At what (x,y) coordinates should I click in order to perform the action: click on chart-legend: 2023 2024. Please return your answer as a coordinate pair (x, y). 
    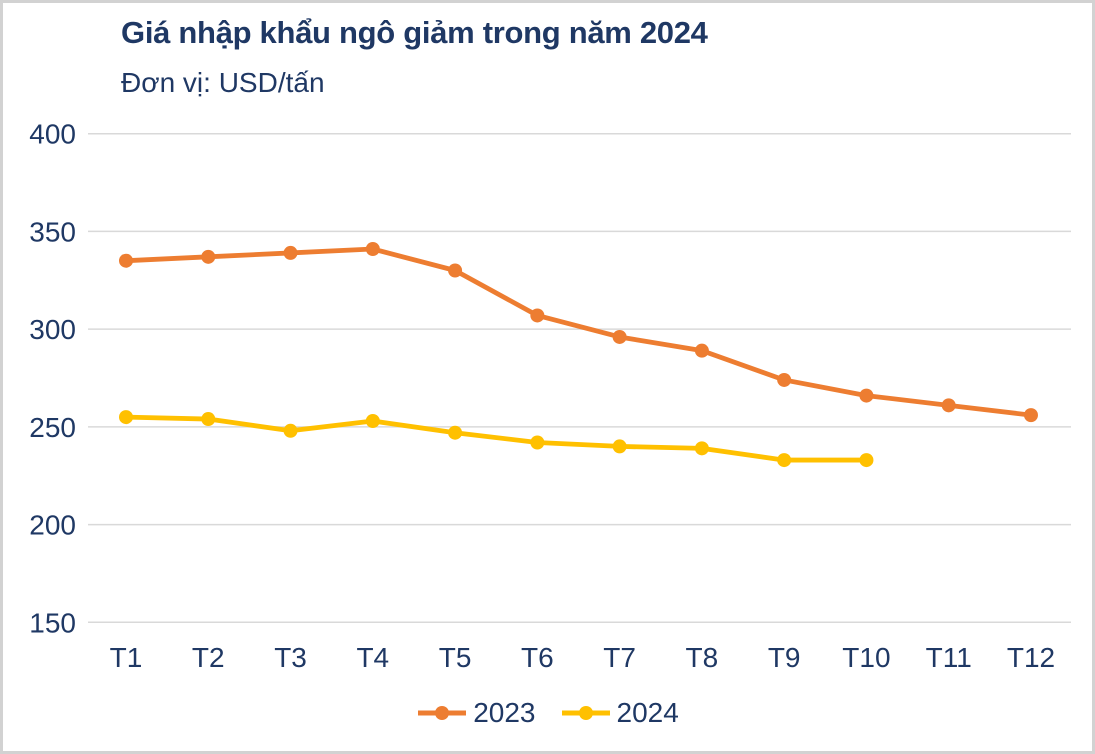
    Looking at the image, I should click on (547, 713).